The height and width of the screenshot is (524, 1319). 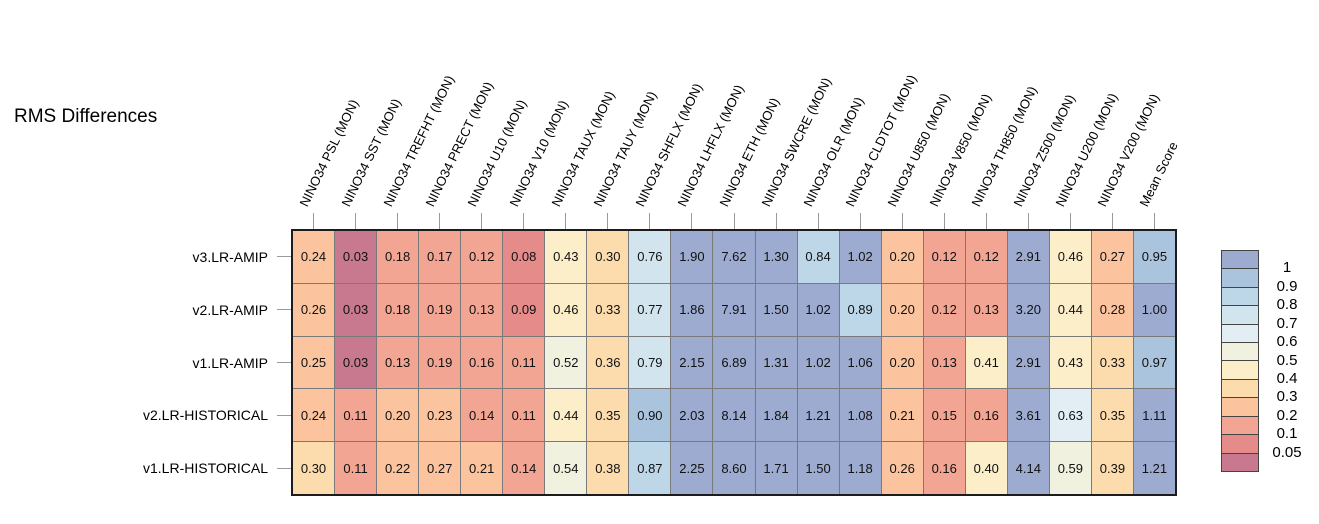 What do you see at coordinates (1159, 174) in the screenshot?
I see `column-label: Mean Score` at bounding box center [1159, 174].